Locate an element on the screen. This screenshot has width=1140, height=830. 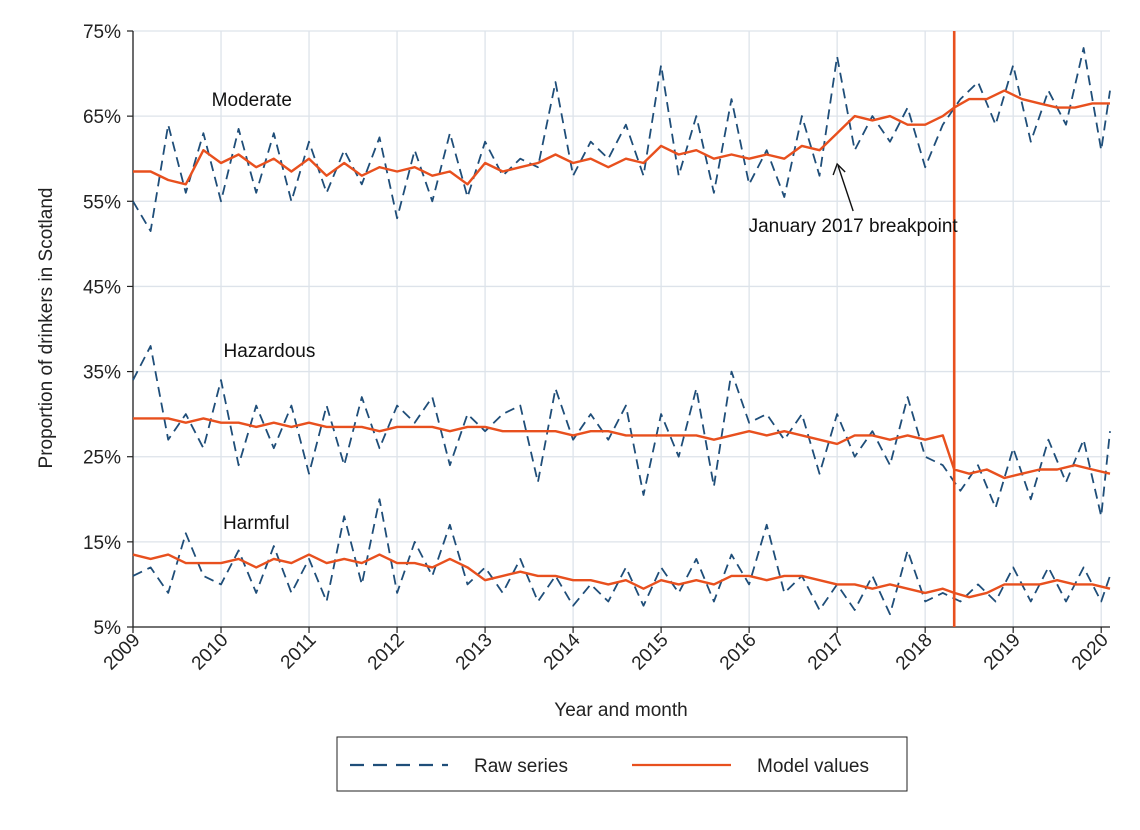
y-tick-label: 45% is located at coordinates (102, 287).